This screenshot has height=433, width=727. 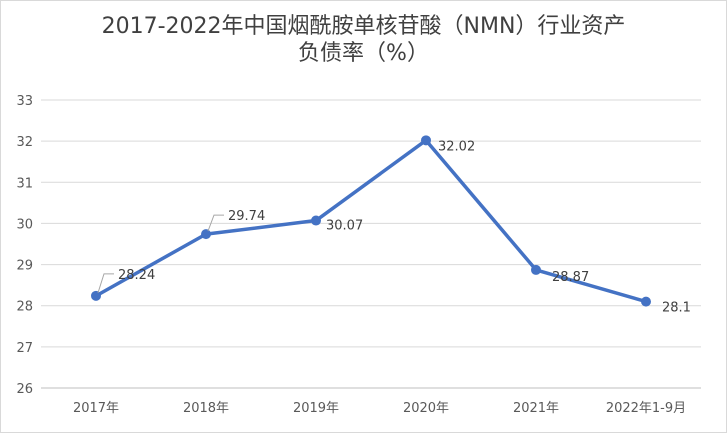 What do you see at coordinates (24, 101) in the screenshot?
I see `y-tick-label: 33` at bounding box center [24, 101].